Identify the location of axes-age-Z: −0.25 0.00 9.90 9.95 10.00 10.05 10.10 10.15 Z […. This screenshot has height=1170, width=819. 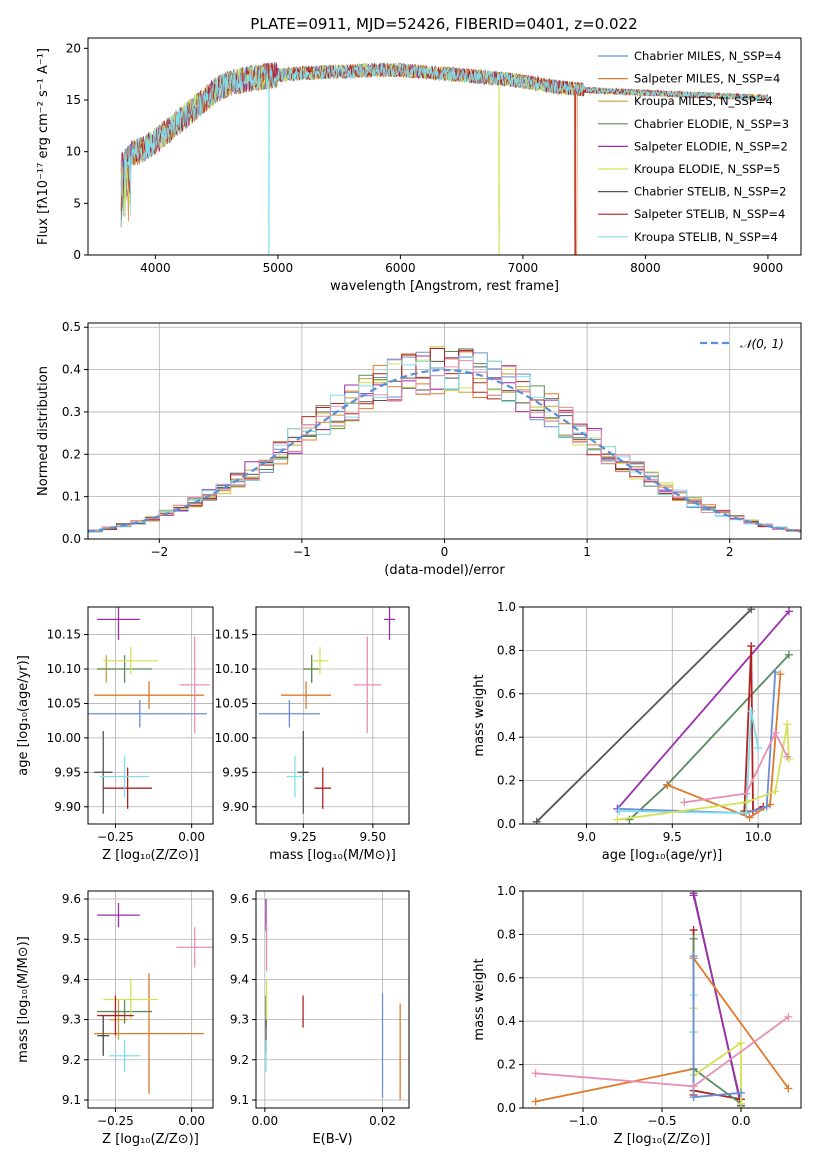
(115, 734).